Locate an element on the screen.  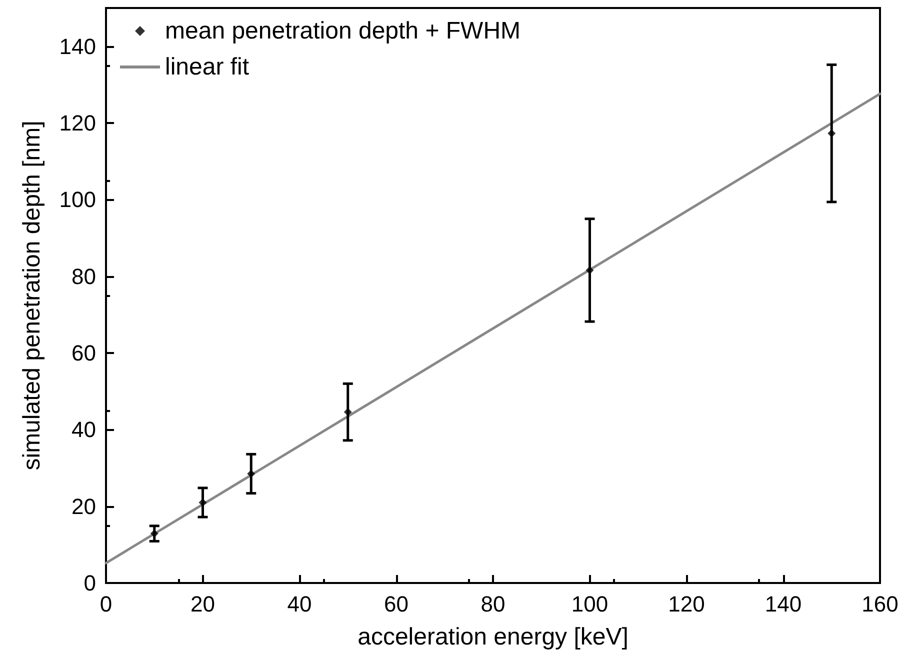
y-tick-label: 140 is located at coordinates (77, 46).